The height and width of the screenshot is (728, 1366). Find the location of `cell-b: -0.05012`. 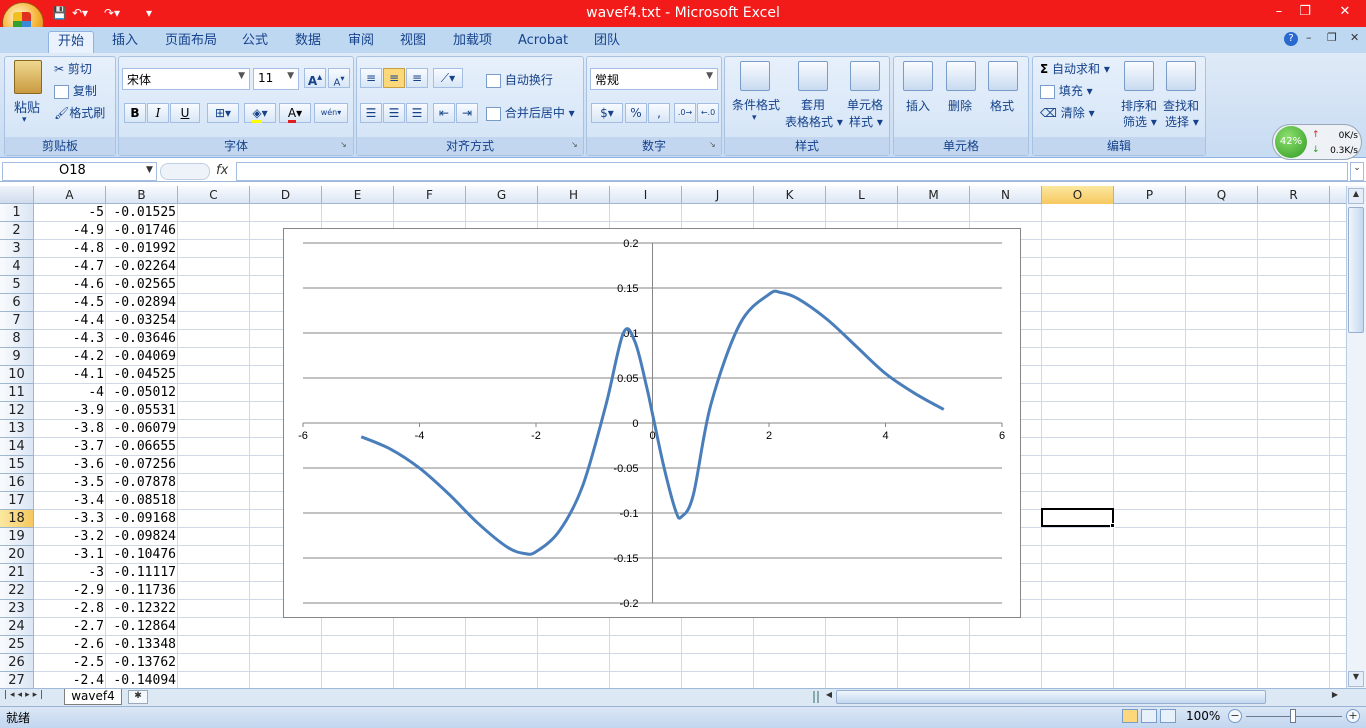

cell-b: -0.05012 is located at coordinates (144, 392).